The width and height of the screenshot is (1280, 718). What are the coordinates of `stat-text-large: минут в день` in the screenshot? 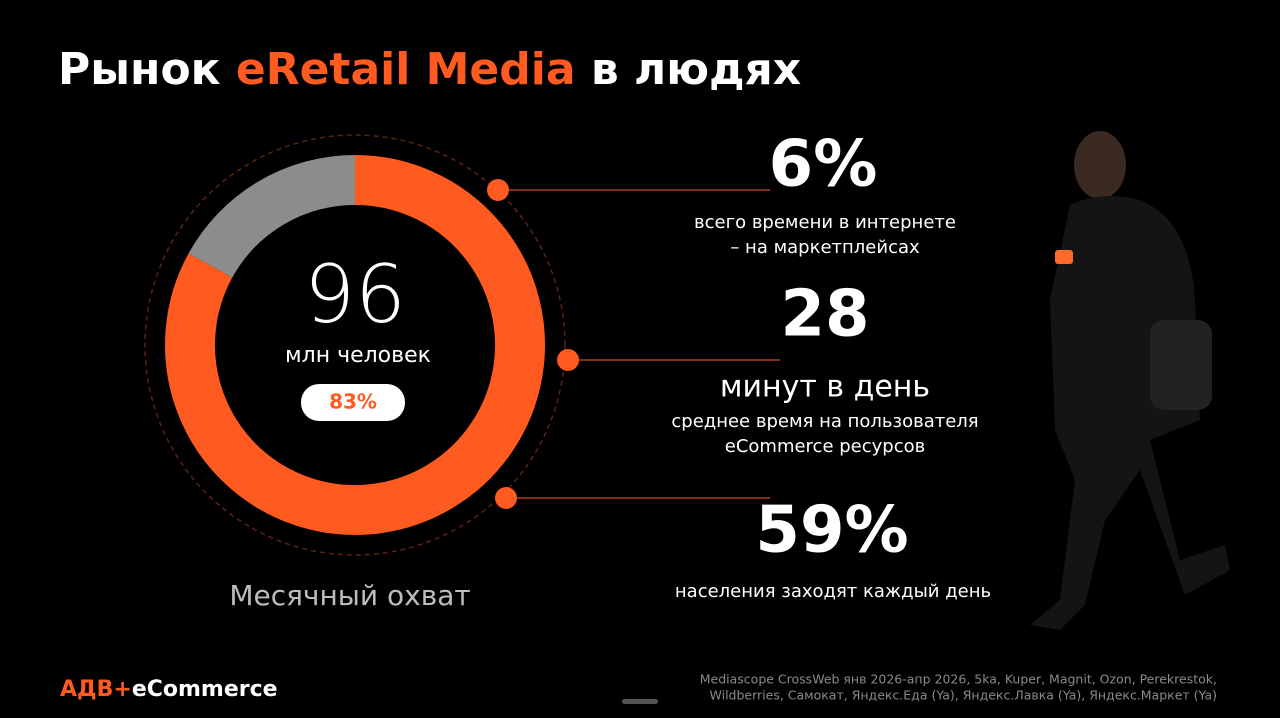 It's located at (825, 387).